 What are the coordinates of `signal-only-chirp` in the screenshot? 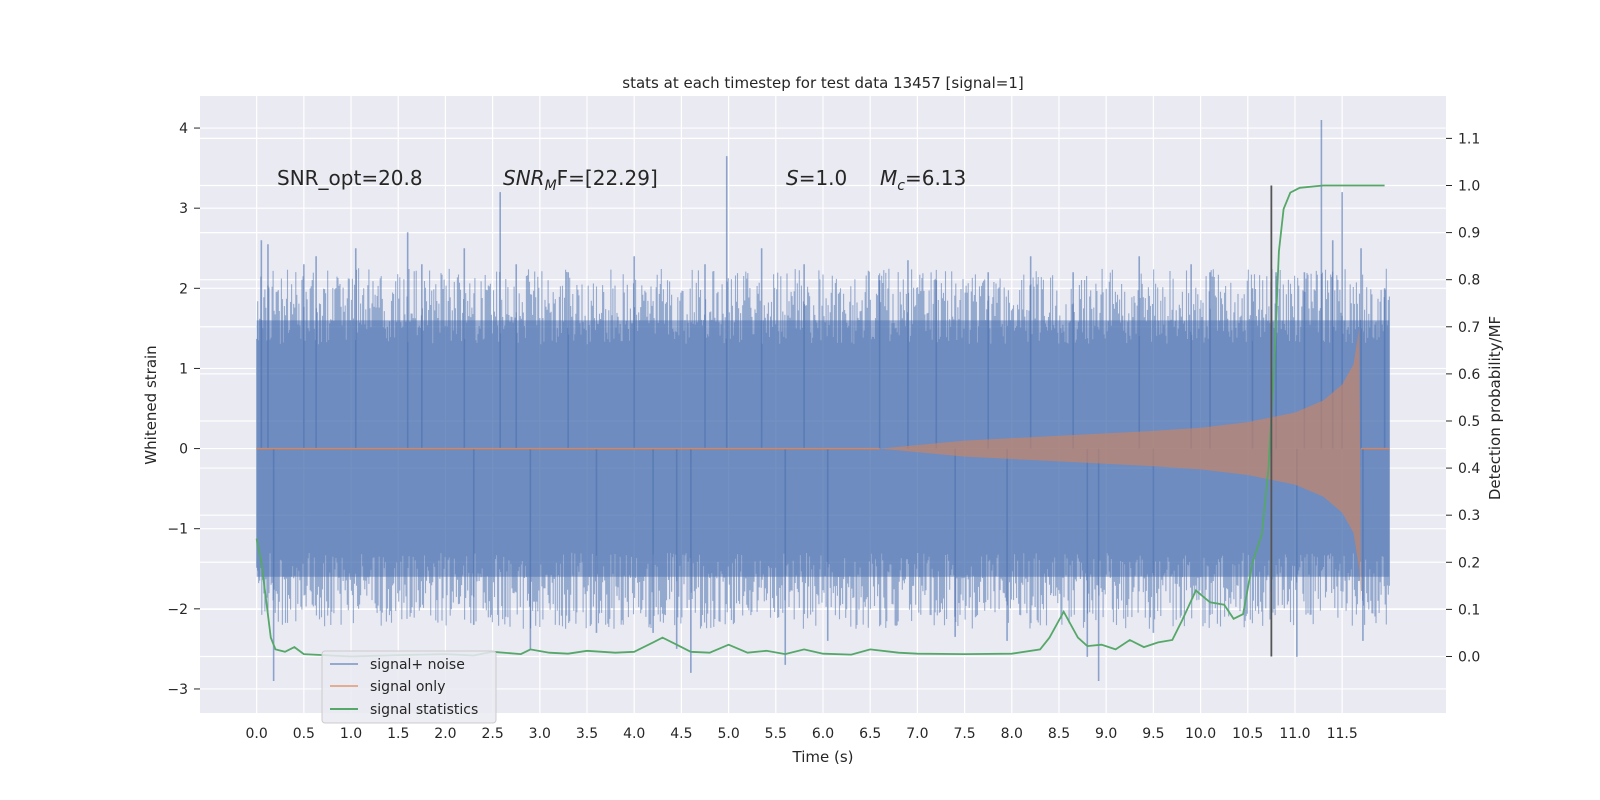 It's located at (1120, 464).